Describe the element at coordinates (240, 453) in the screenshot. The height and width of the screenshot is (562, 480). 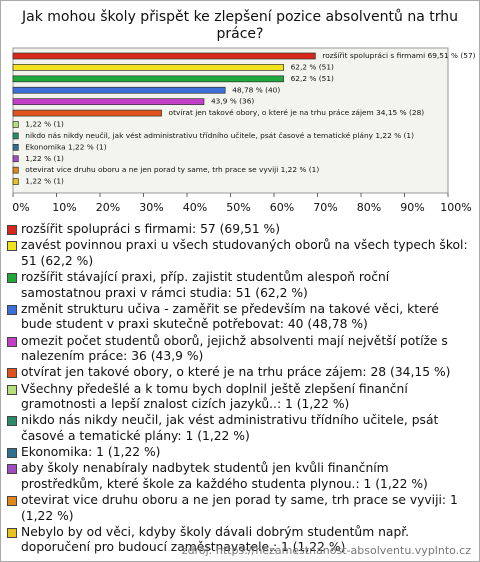
I see `legend-item: Ekonomika: 1 (1,22 %)` at that location.